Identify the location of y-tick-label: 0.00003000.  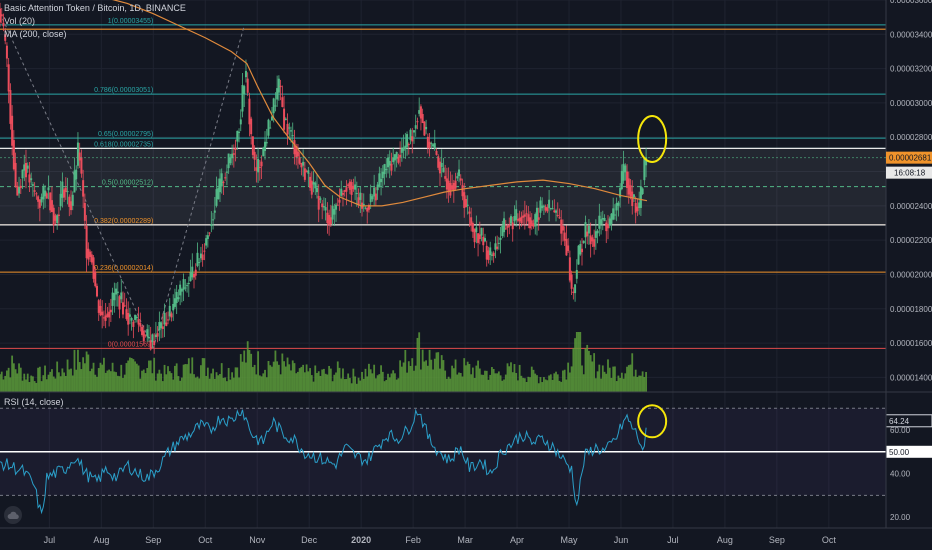
(911, 103).